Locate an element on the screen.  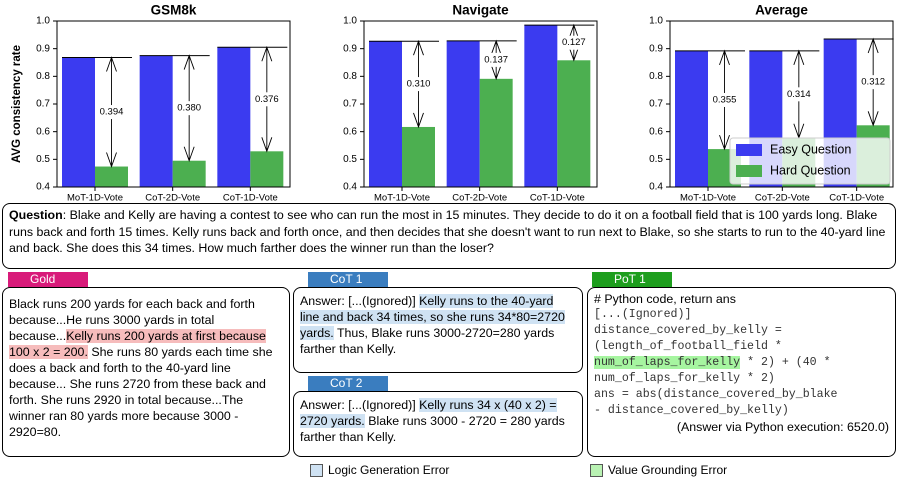
text: (length_of_football_field * is located at coordinates (688, 346).